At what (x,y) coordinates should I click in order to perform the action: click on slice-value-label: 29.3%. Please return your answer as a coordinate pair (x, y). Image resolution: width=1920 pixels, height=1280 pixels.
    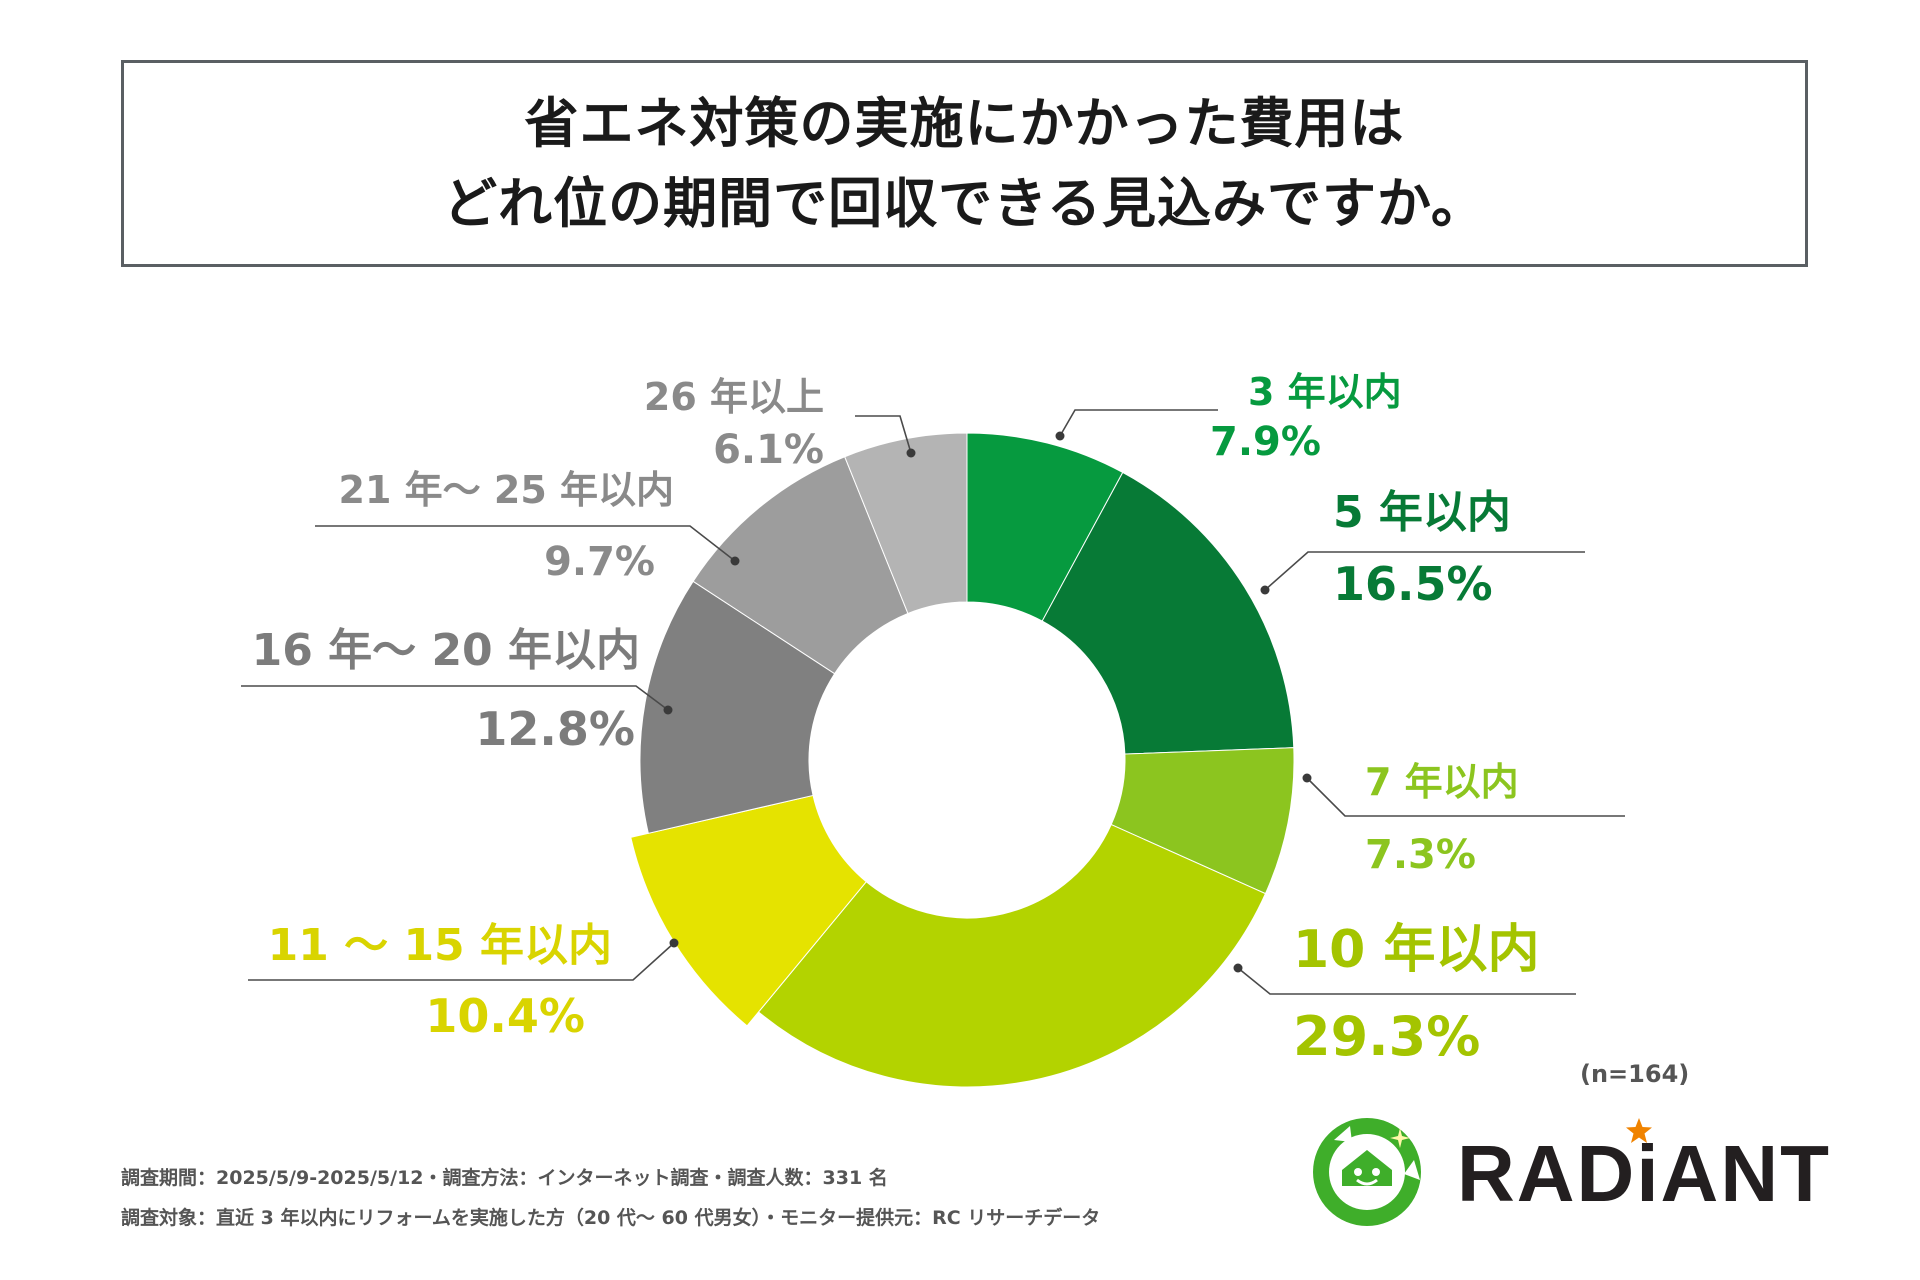
    Looking at the image, I should click on (1386, 1036).